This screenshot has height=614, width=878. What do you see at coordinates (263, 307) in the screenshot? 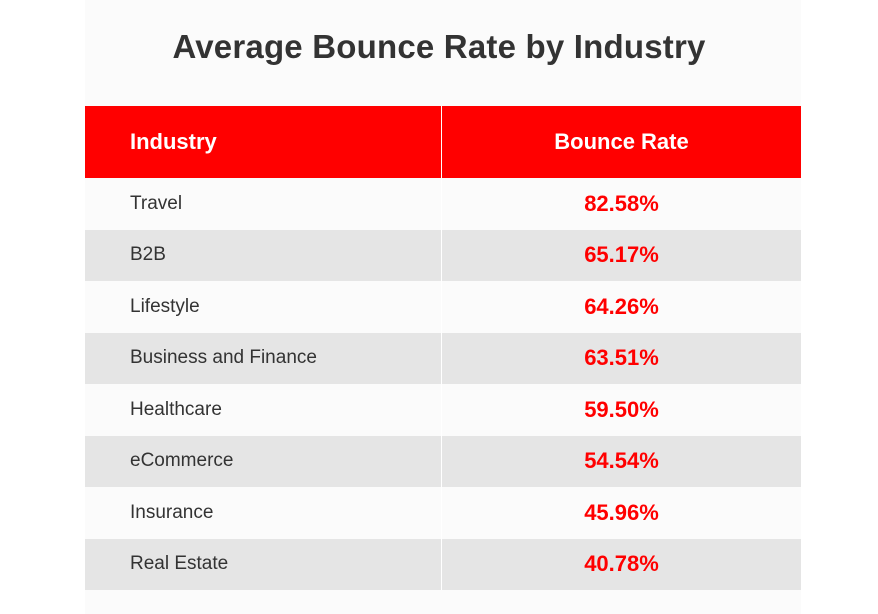
I see `industry-cell: Lifestyle` at bounding box center [263, 307].